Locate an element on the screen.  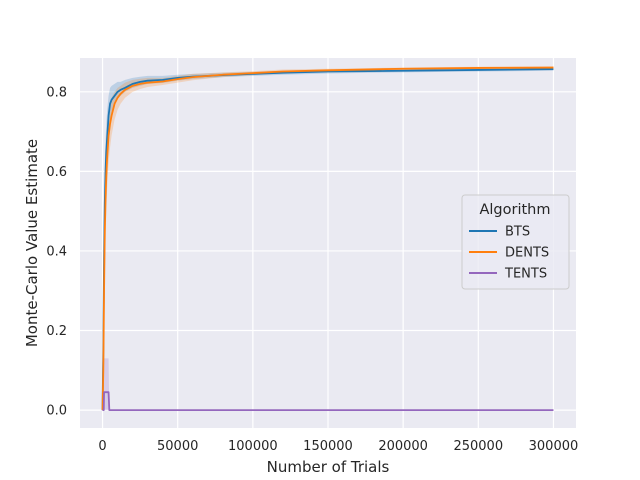
x-axis-label: Number of Trials is located at coordinates (328, 467).